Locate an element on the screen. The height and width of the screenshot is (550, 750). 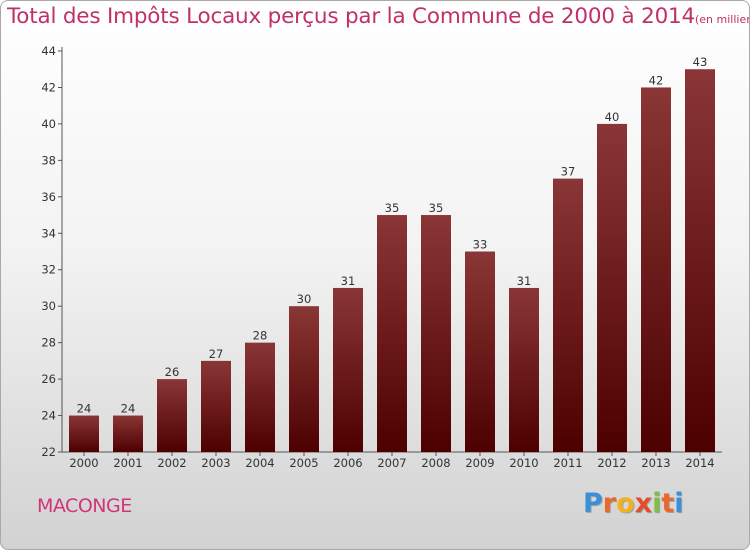
bar-value-label: 33 is located at coordinates (480, 245).